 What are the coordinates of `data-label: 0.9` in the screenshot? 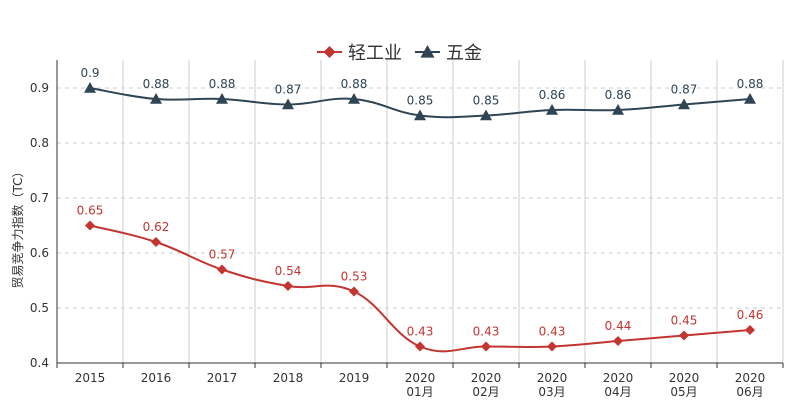 It's located at (89, 73).